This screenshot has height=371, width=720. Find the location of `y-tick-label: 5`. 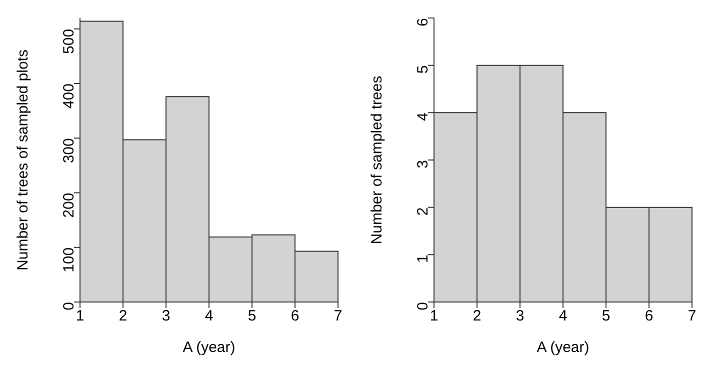

y-tick-label: 5 is located at coordinates (423, 69).